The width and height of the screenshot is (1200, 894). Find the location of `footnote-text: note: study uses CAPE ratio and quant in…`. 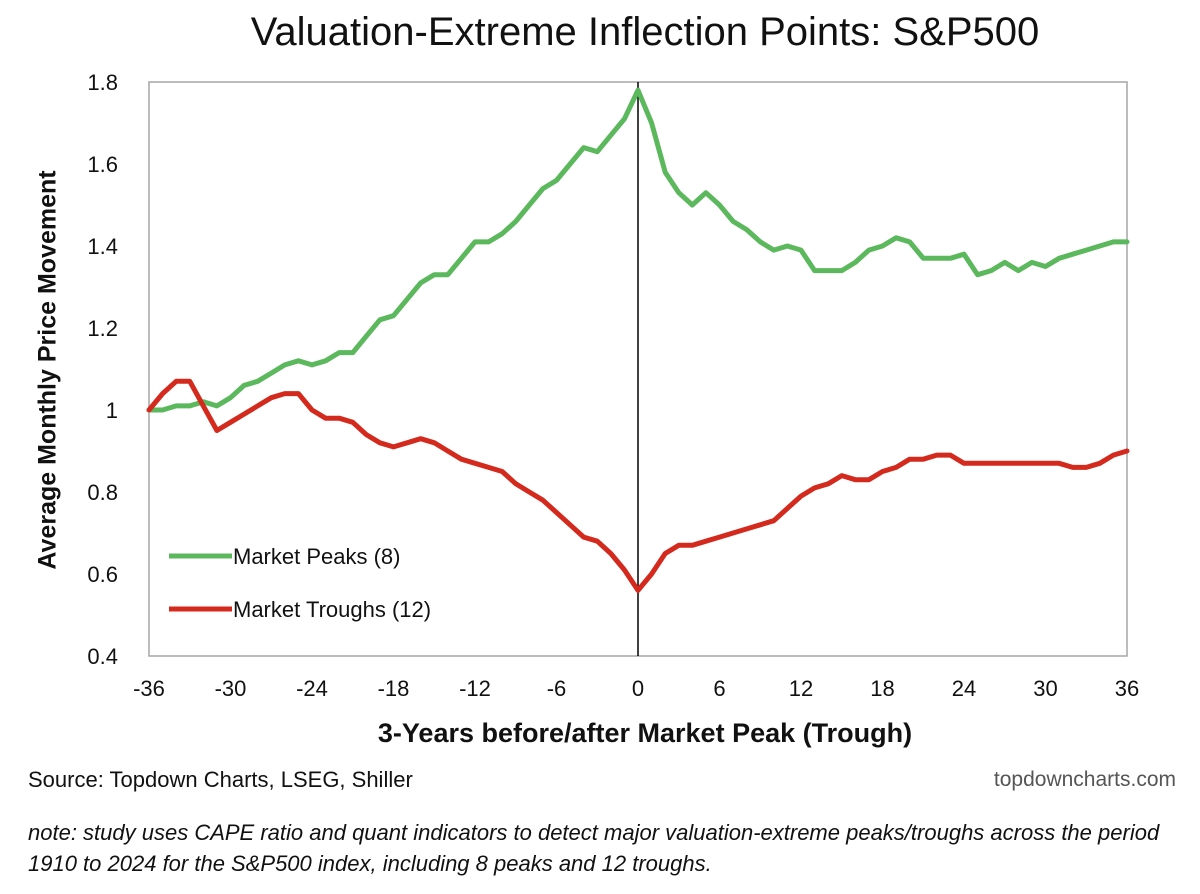

footnote-text: note: study uses CAPE ratio and quant in… is located at coordinates (594, 848).